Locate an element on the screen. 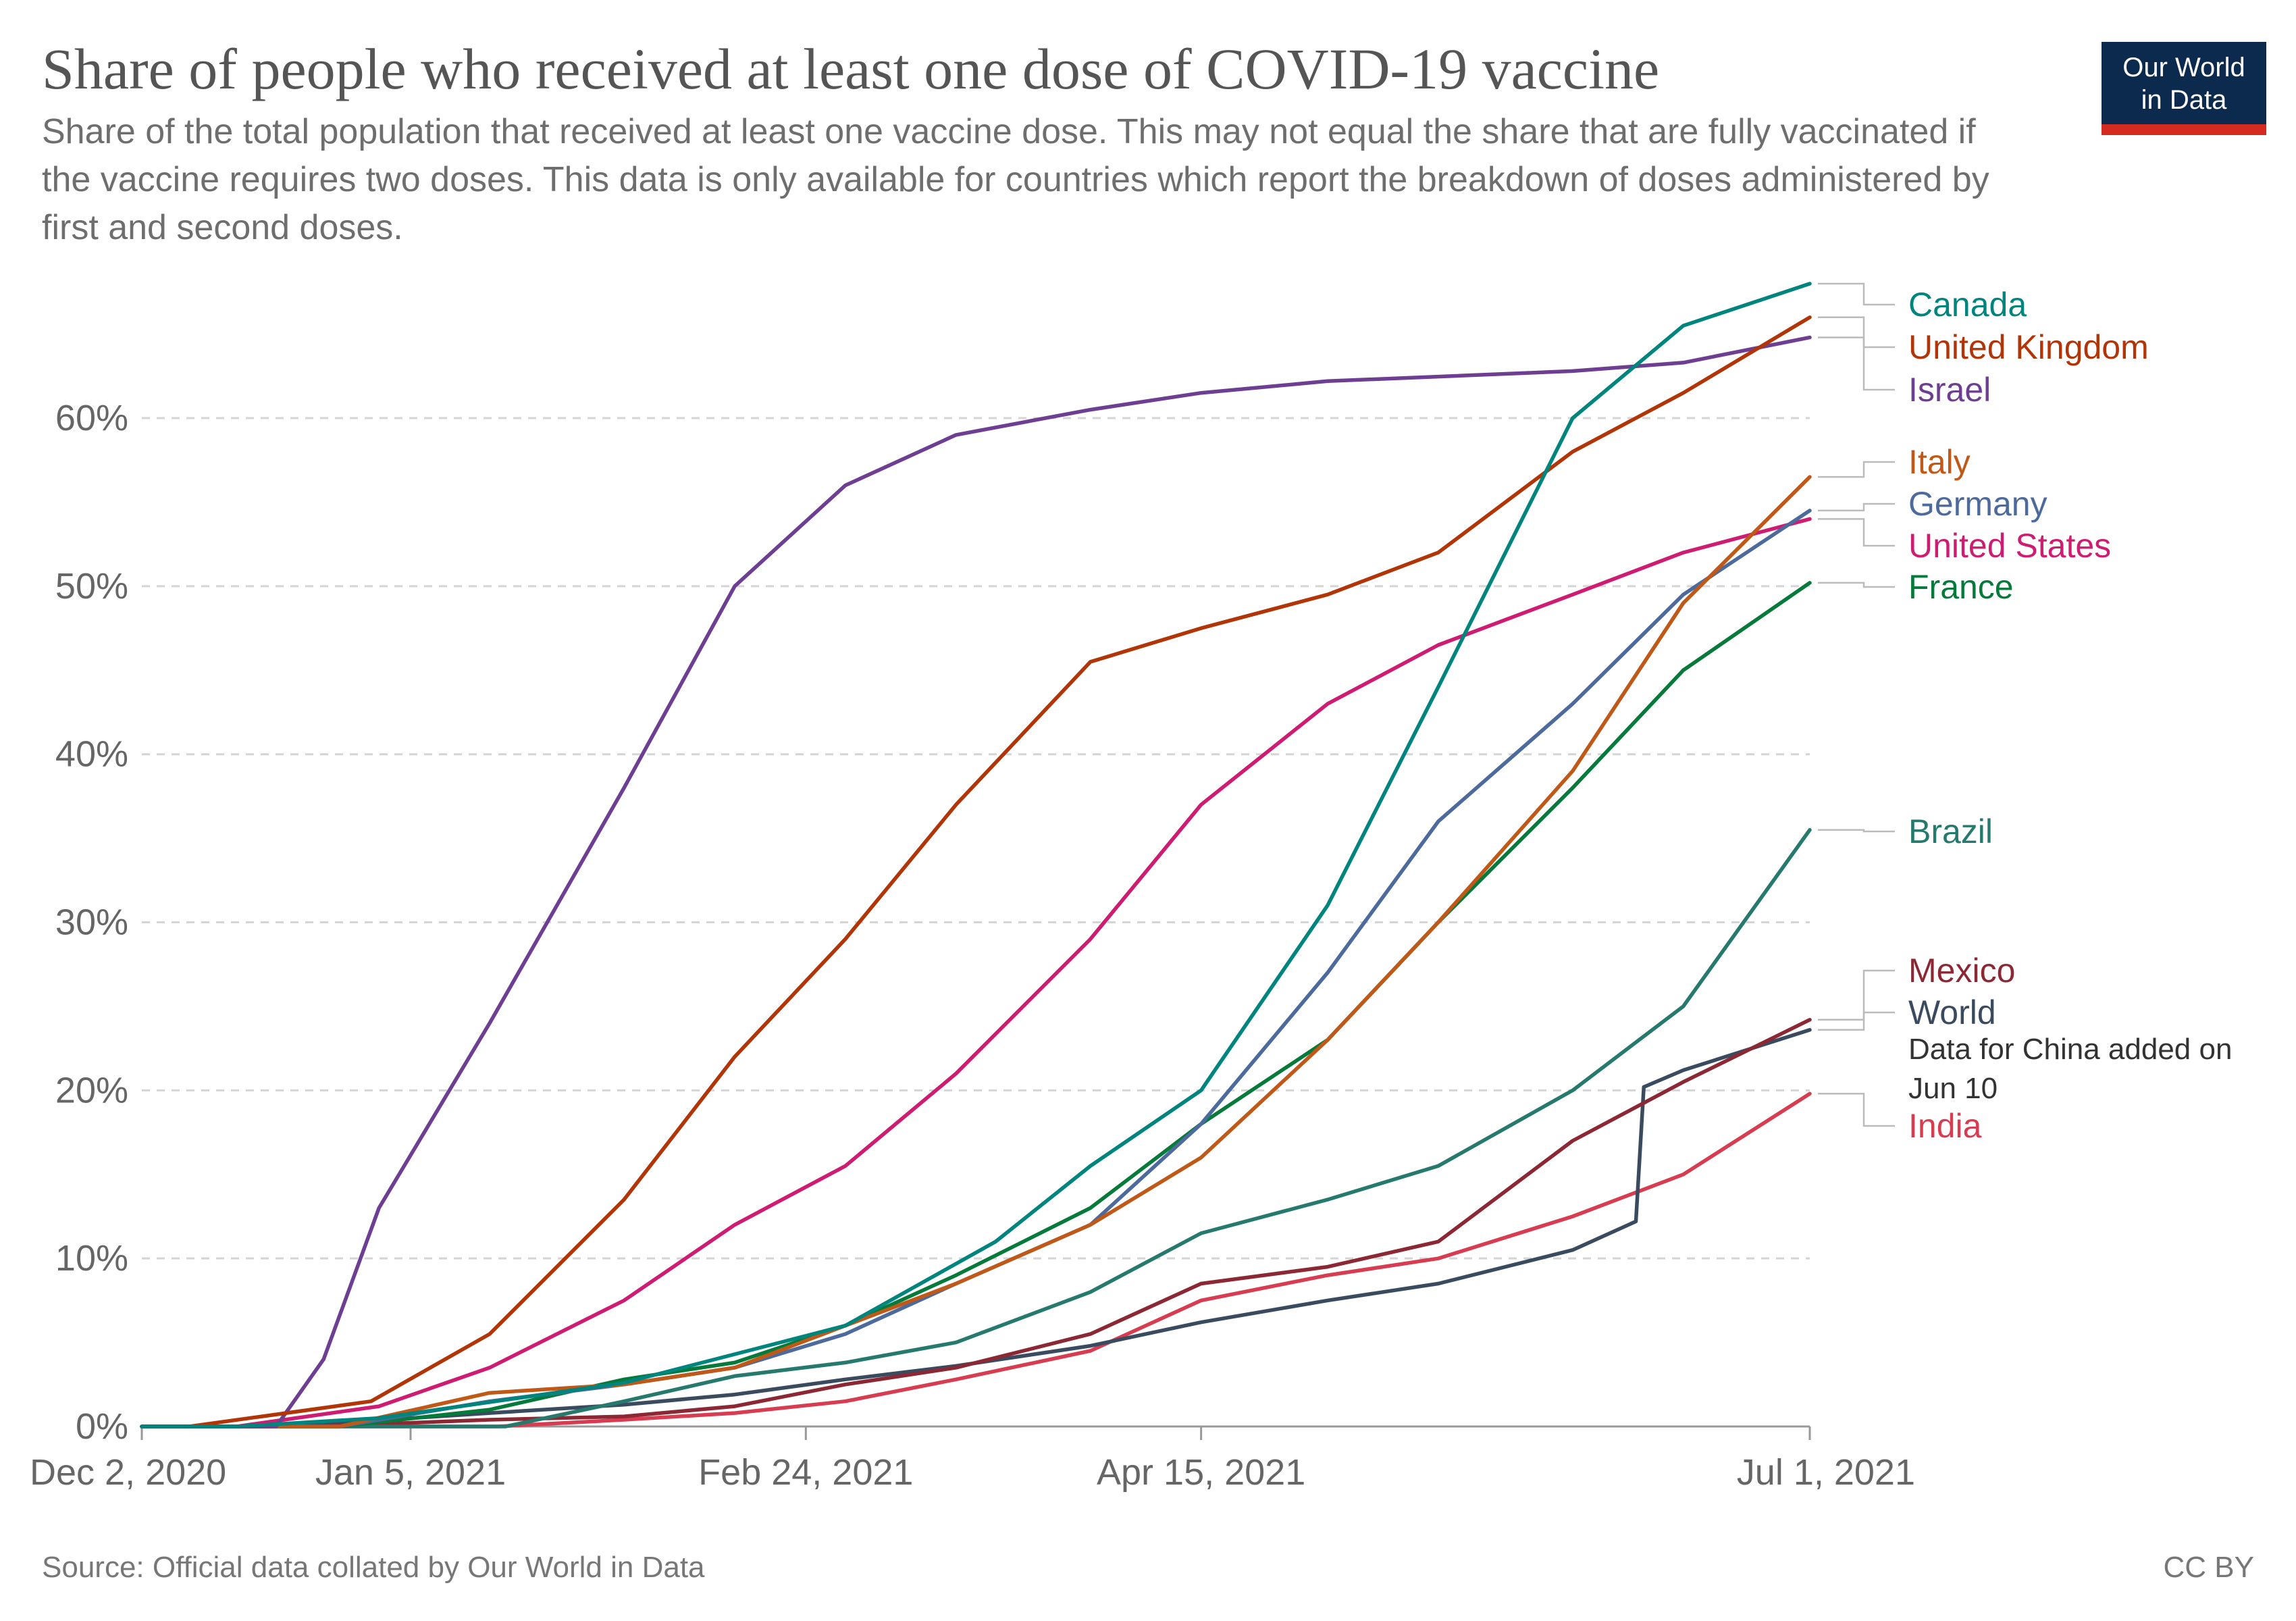  legend-label-canada: Canada is located at coordinates (1968, 305).